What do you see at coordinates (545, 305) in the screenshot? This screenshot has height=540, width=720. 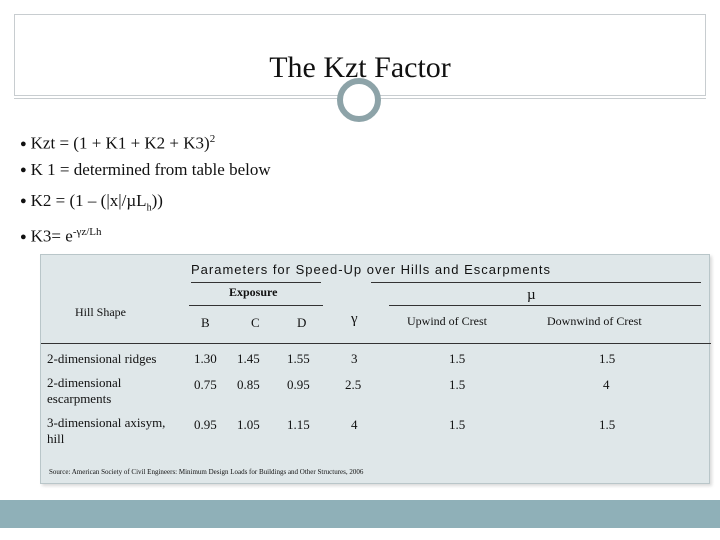 I see `header-rule-mu-under` at bounding box center [545, 305].